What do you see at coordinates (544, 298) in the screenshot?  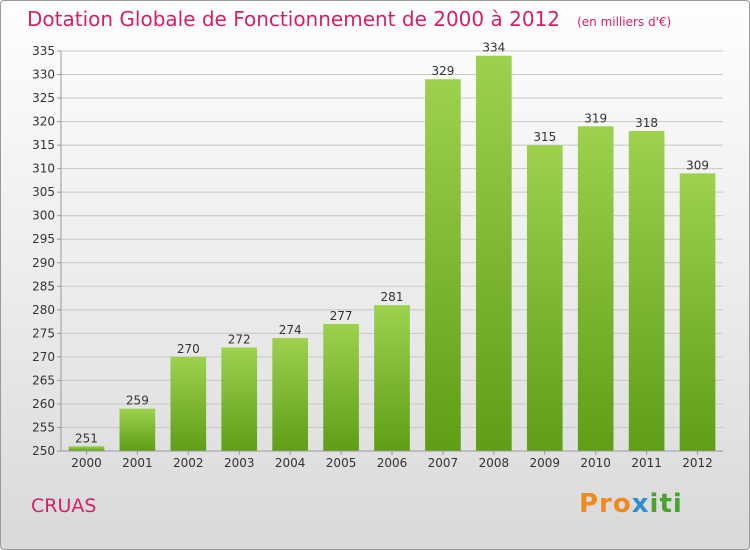 I see `bar-2009` at bounding box center [544, 298].